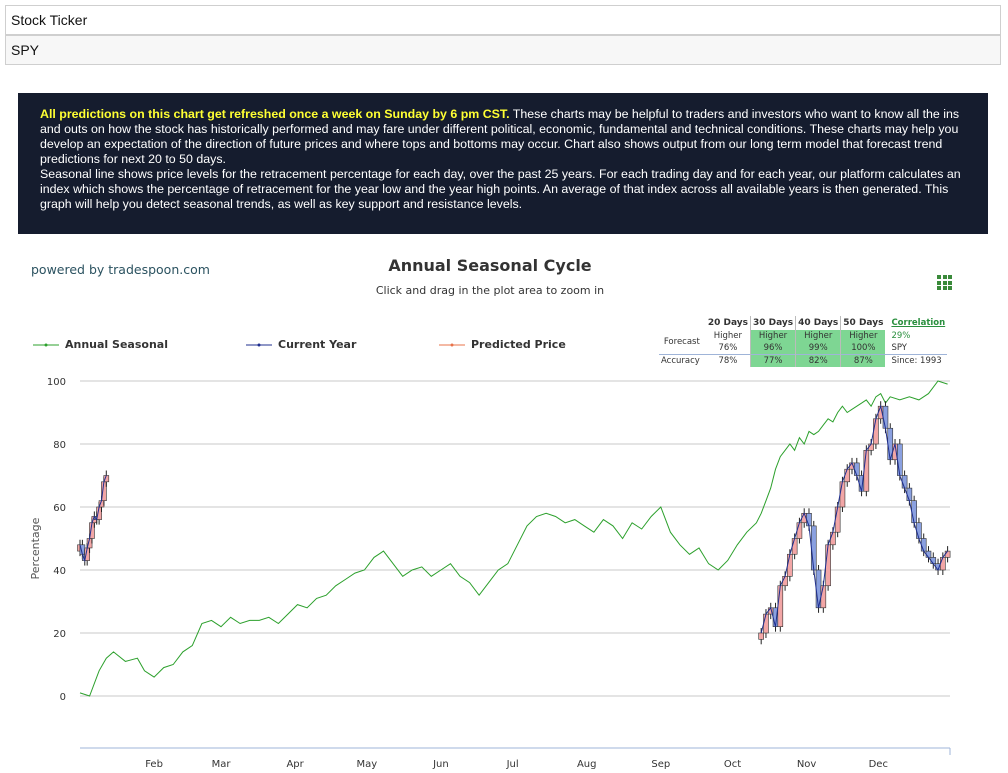 Image resolution: width=1008 pixels, height=773 pixels. What do you see at coordinates (660, 764) in the screenshot?
I see `x-tick-label: Sep` at bounding box center [660, 764].